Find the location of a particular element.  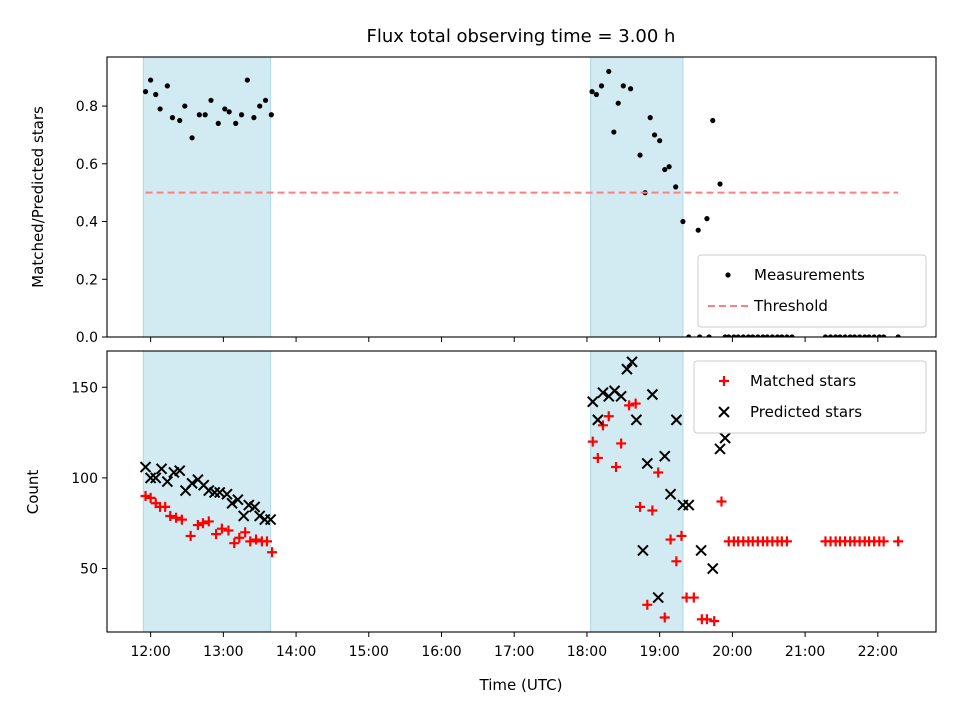

top-legend-box is located at coordinates (812, 291).